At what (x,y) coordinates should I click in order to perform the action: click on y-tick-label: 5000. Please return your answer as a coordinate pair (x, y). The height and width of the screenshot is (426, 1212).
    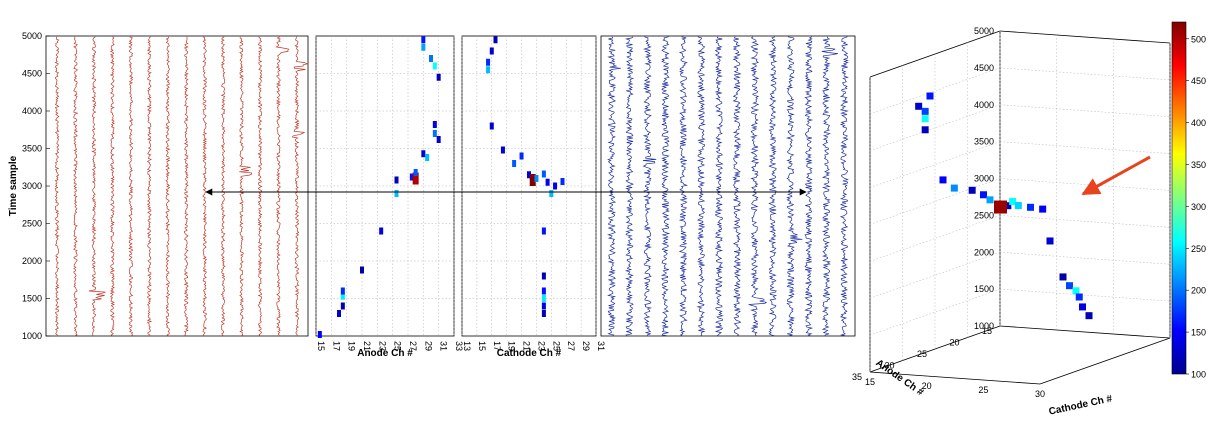
    Looking at the image, I should click on (32, 36).